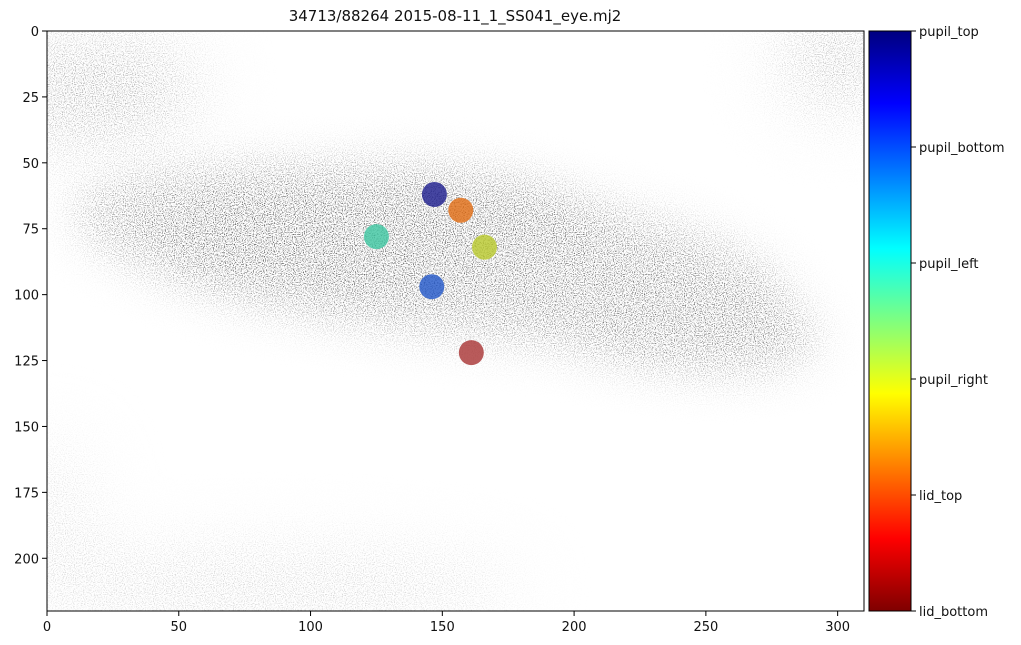 The height and width of the screenshot is (645, 1021). Describe the element at coordinates (961, 148) in the screenshot. I see `colorbar-label-pupil-bottom: pupil_bottom` at that location.